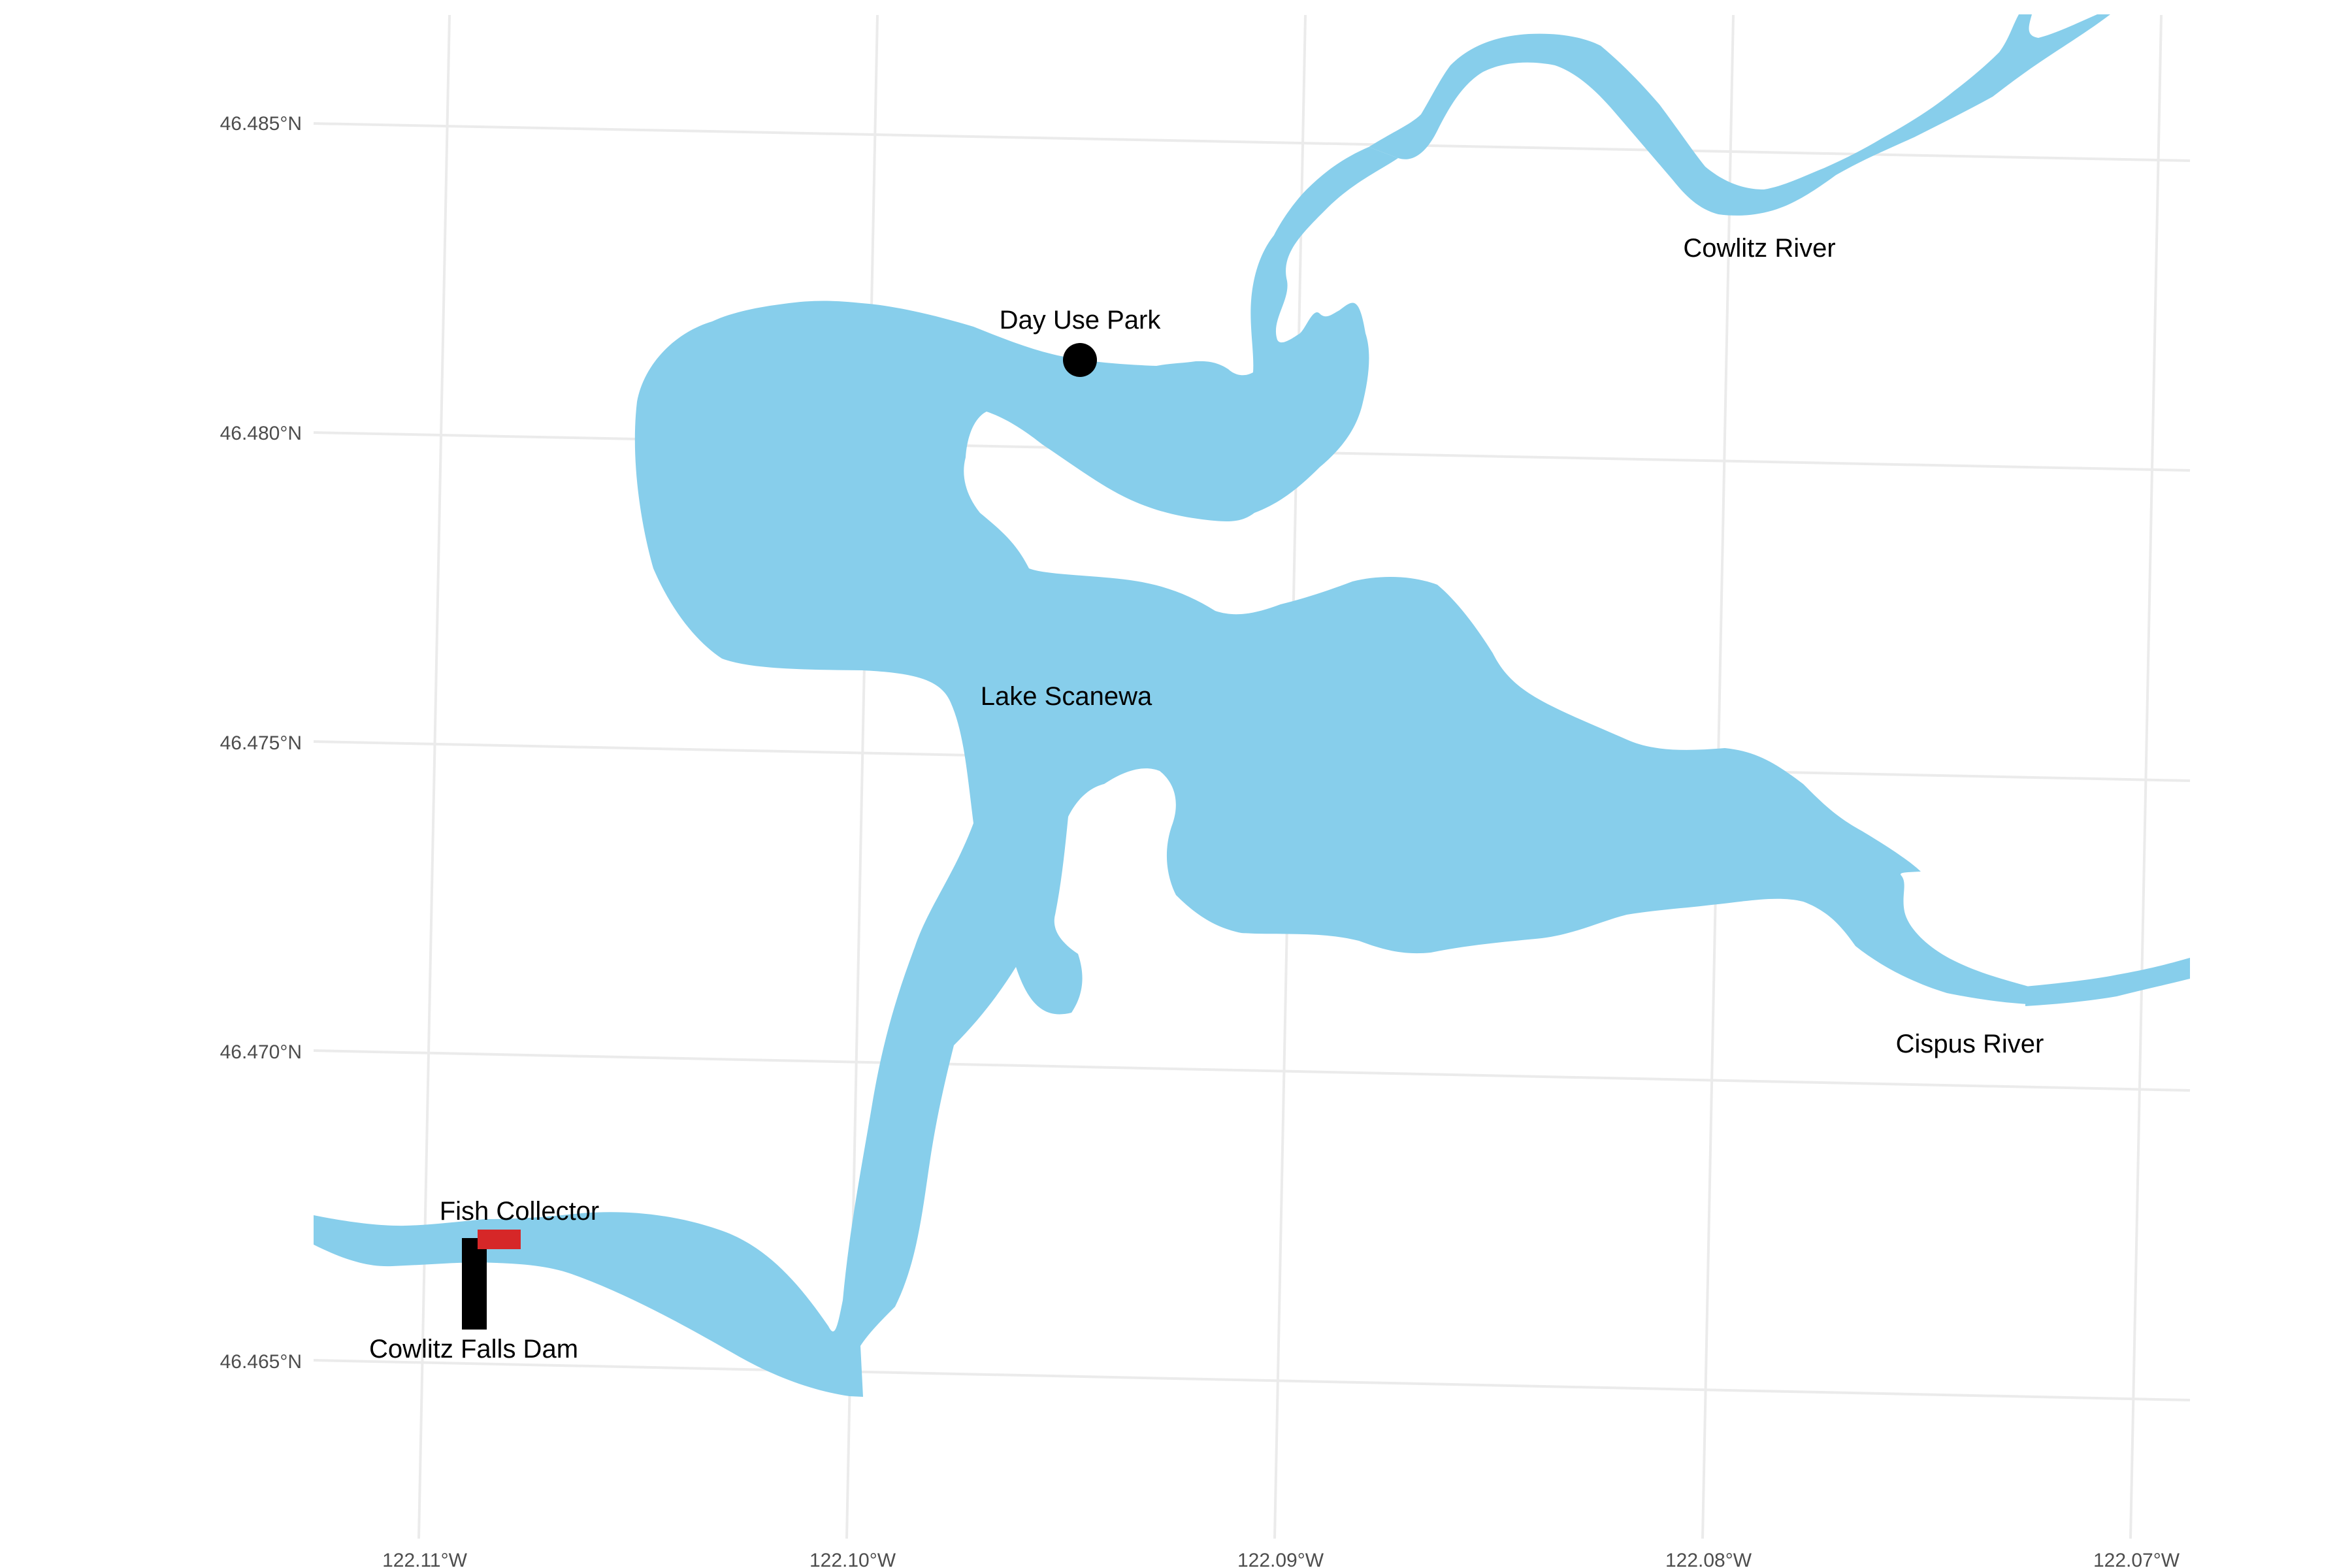 Image resolution: width=2352 pixels, height=1568 pixels. I want to click on y-tick-2: 46.475°N, so click(261, 743).